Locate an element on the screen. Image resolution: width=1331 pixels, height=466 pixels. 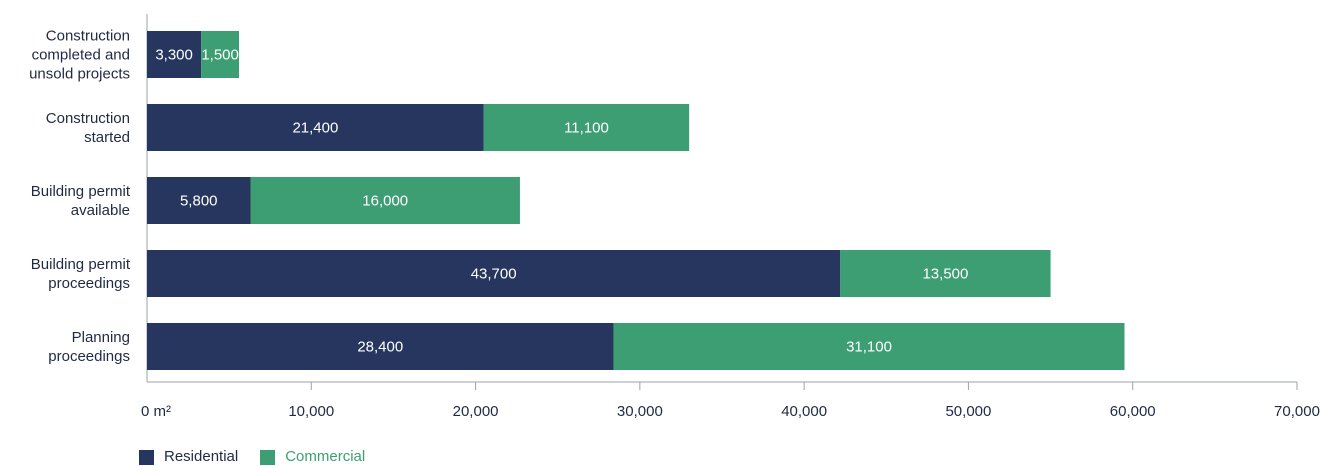
legend: Residential Commercial is located at coordinates (252, 457).